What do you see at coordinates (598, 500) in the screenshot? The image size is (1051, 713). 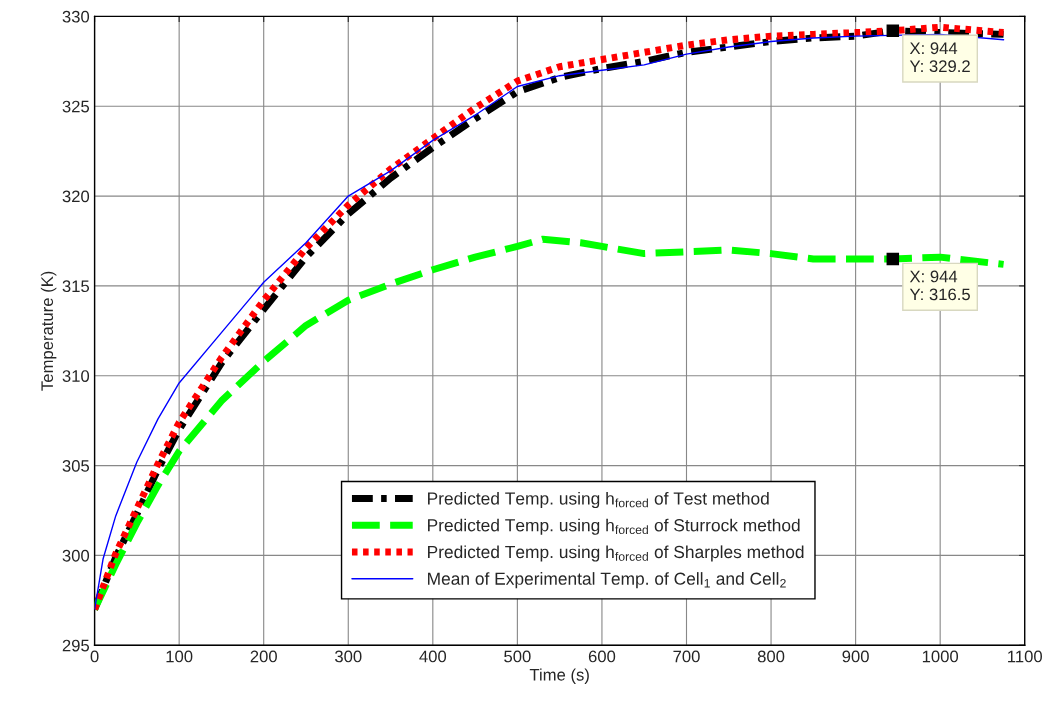 I see `legend-label: Predicted Temp. using h$_{forced}$ of Test method` at bounding box center [598, 500].